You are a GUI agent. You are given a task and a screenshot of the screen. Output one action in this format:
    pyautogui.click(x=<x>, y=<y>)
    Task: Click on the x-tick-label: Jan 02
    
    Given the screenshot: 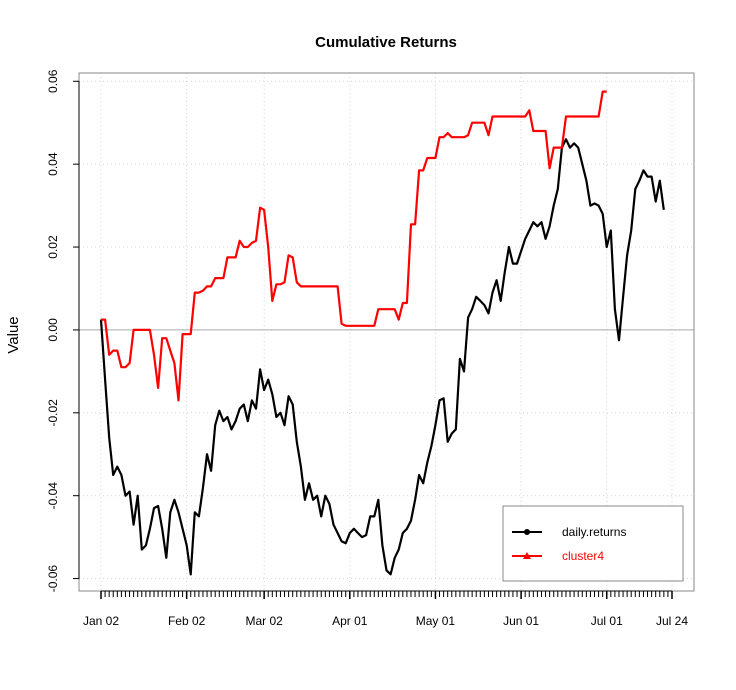 What is the action you would take?
    pyautogui.click(x=101, y=621)
    